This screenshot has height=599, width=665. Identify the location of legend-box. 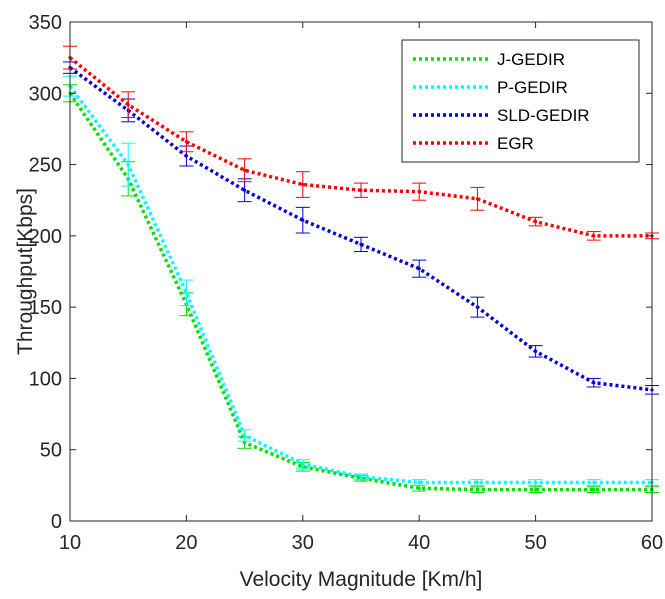
(520, 101).